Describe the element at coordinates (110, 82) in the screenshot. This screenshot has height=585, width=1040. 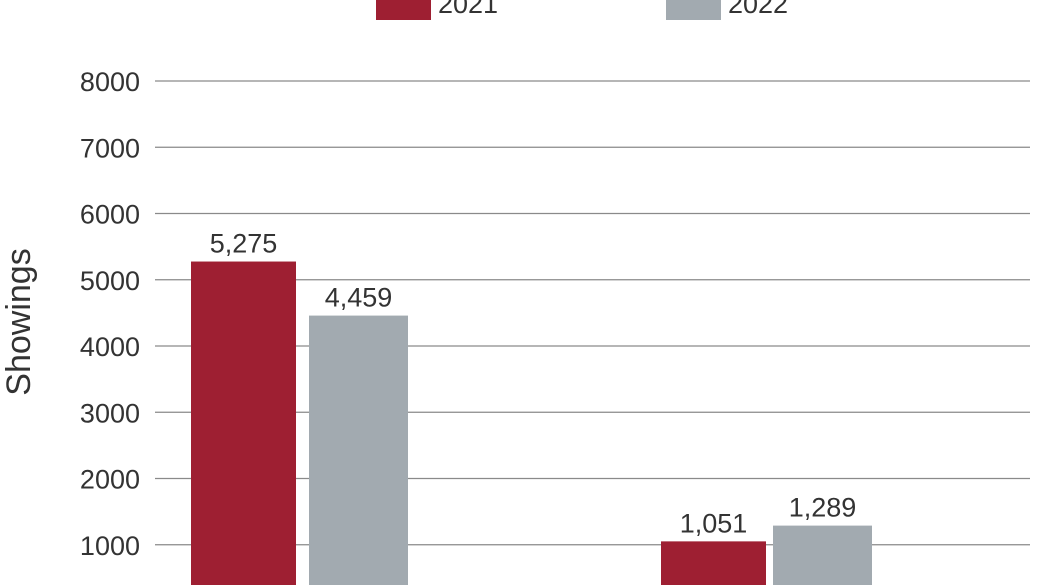
I see `y-tick-label: 8000` at that location.